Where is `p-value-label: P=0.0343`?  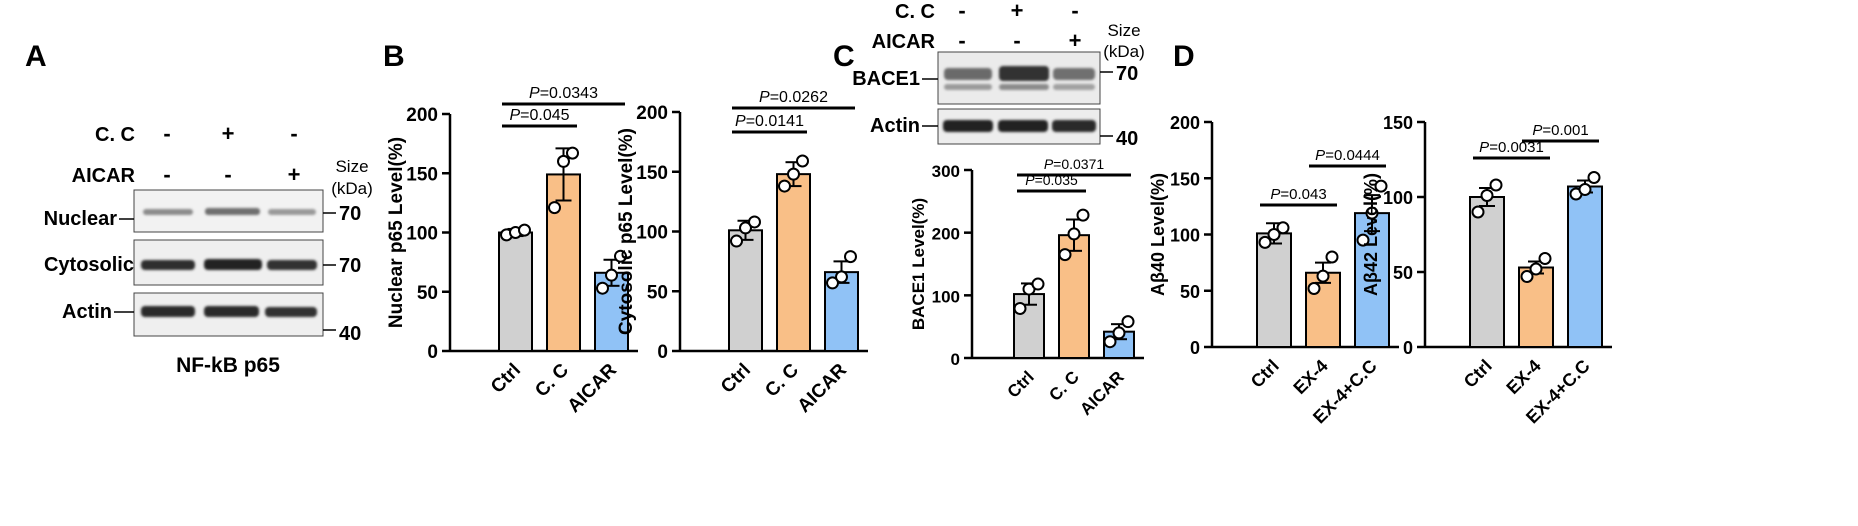 p-value-label: P=0.0343 is located at coordinates (563, 93).